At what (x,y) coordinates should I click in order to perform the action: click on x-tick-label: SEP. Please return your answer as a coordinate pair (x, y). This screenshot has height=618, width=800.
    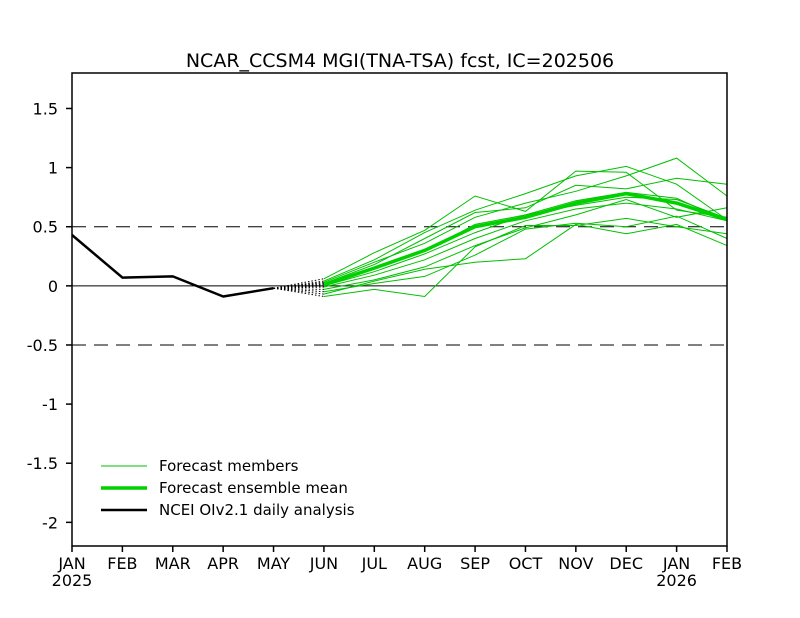
    Looking at the image, I should click on (475, 563).